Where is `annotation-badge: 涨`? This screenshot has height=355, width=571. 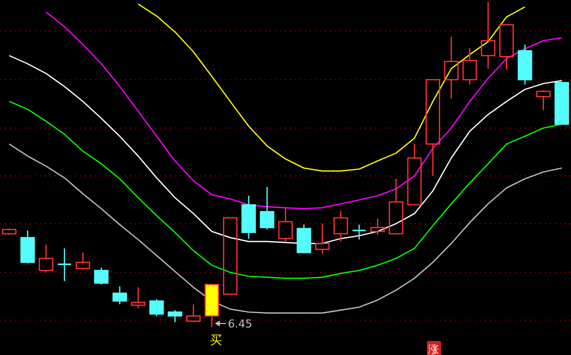
annotation-badge: 涨 is located at coordinates (434, 348).